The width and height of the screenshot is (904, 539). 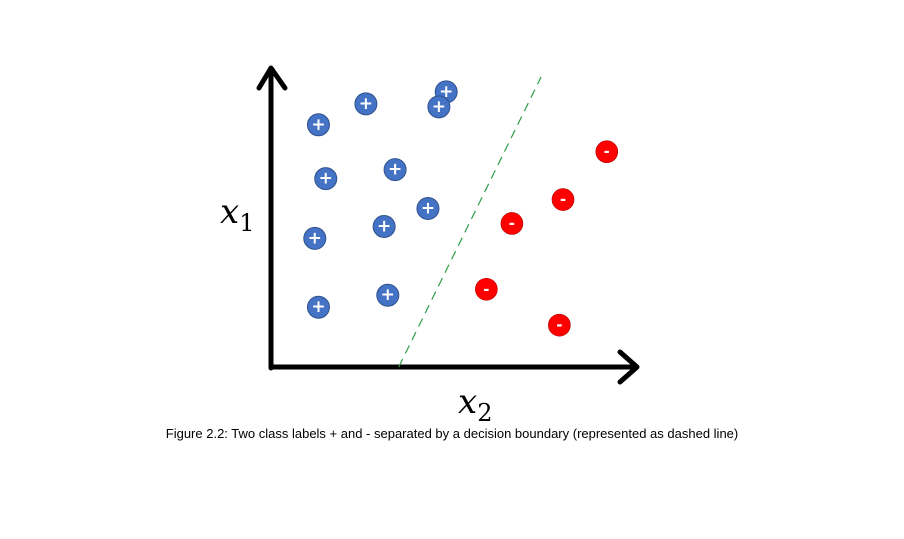 What do you see at coordinates (230, 212) in the screenshot?
I see `y-axis-var: x` at bounding box center [230, 212].